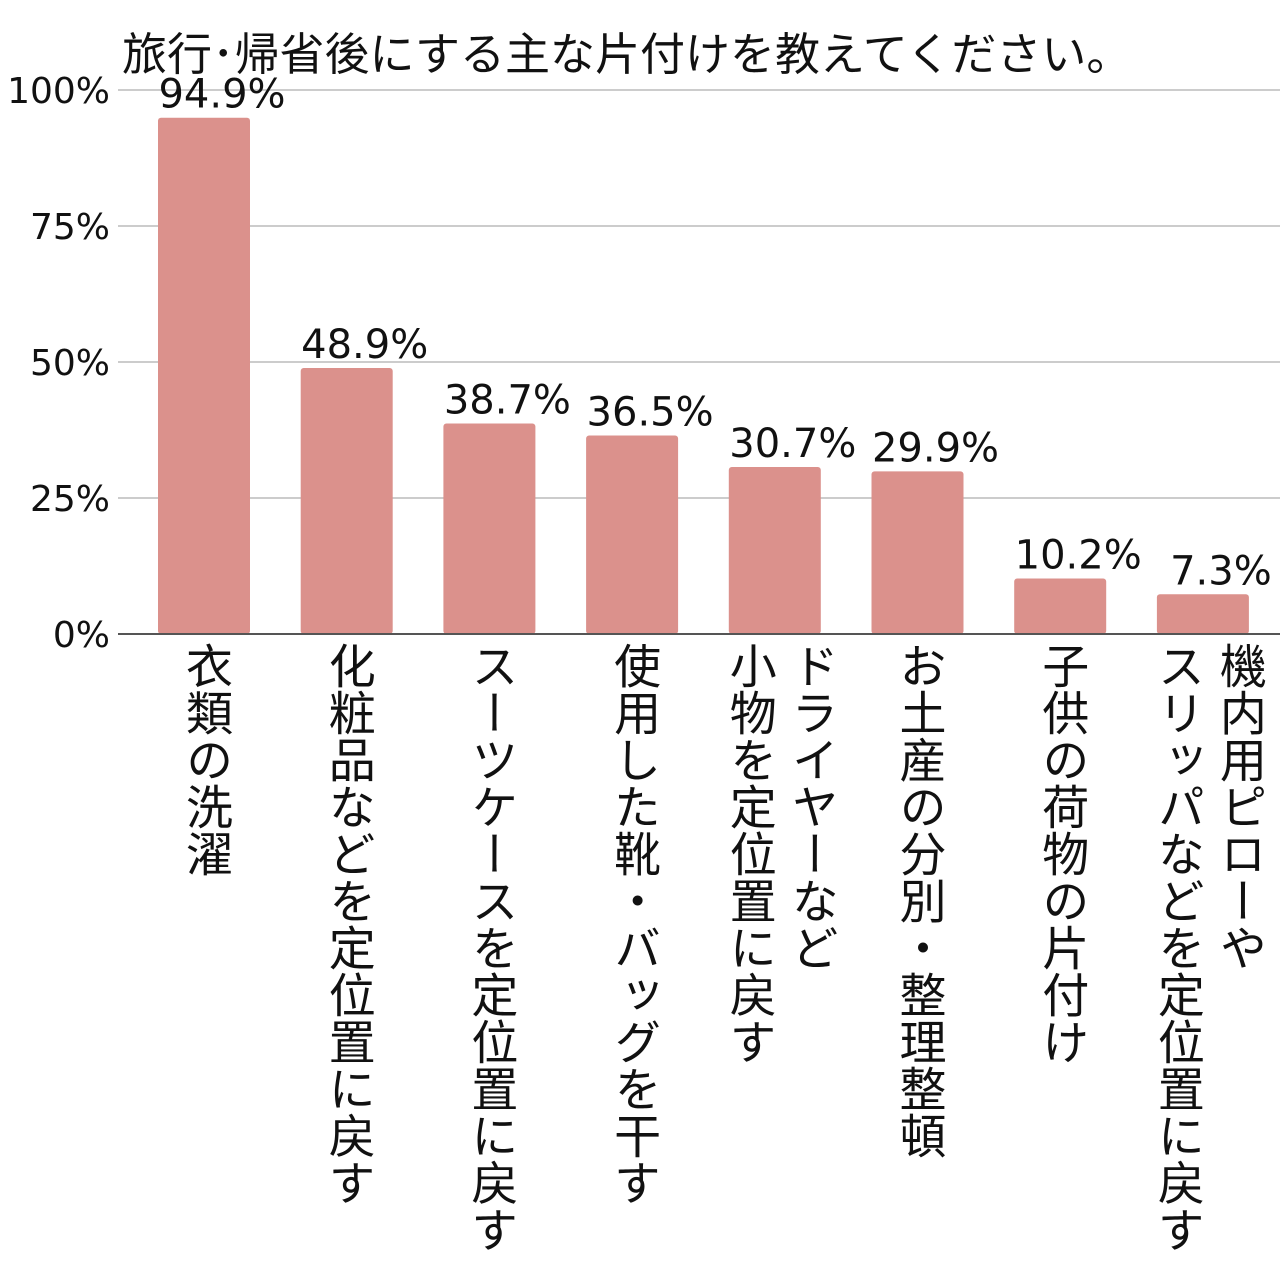 The height and width of the screenshot is (1284, 1280). Describe the element at coordinates (1078, 556) in the screenshot. I see `value-label: 10.2%` at that location.